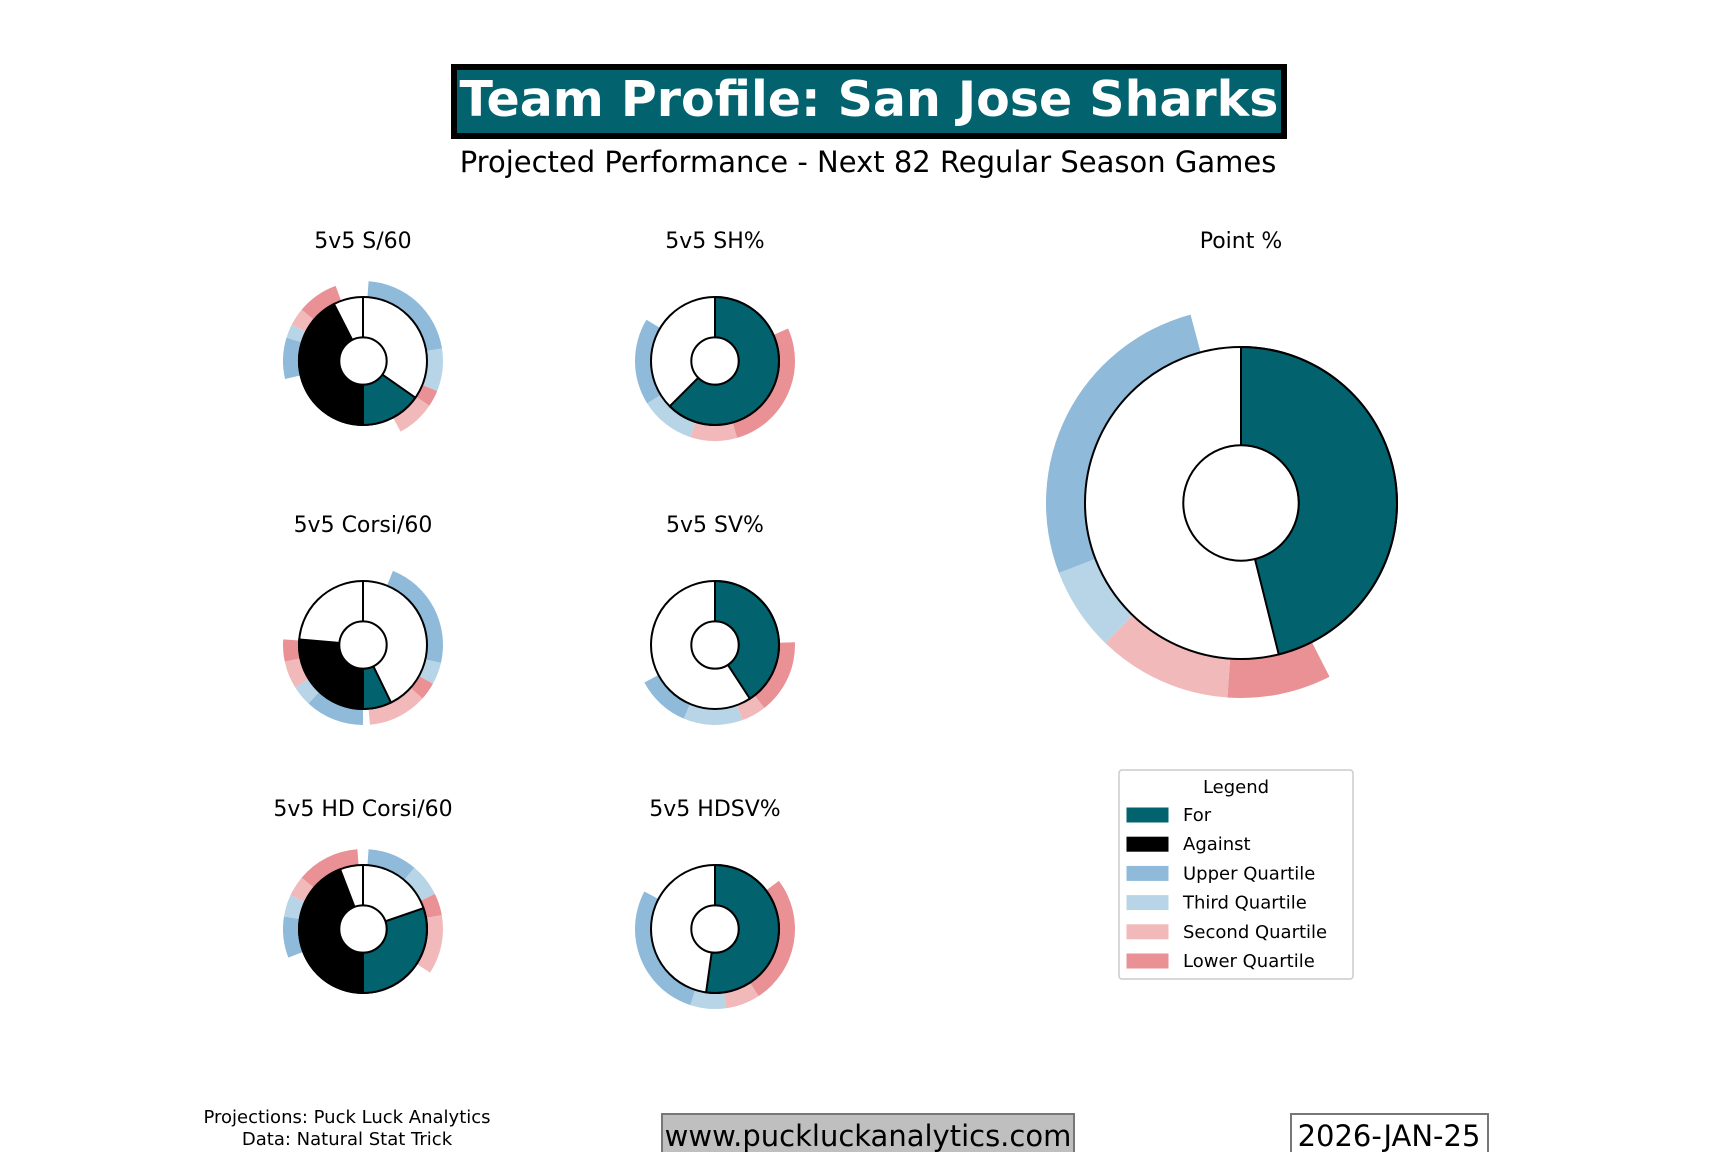 This screenshot has height=1152, width=1728. I want to click on legend-item-for: For, so click(1169, 815).